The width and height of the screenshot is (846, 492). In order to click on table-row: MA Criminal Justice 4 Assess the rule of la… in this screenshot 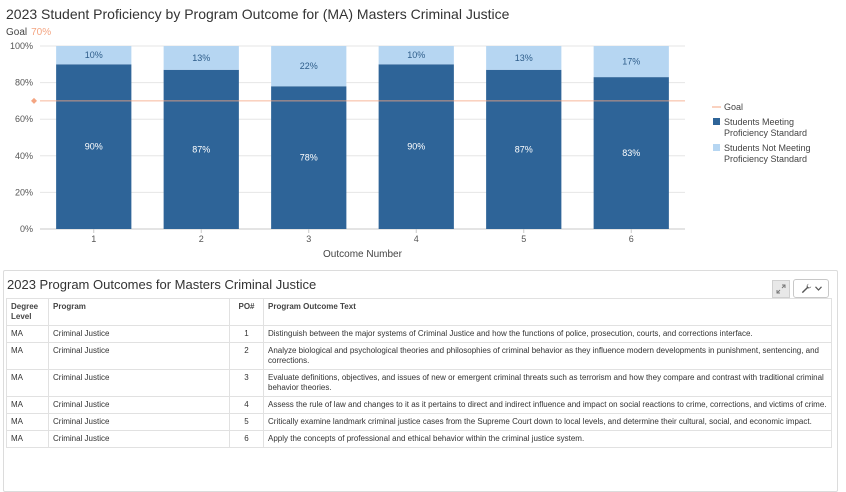, I will do `click(419, 405)`.